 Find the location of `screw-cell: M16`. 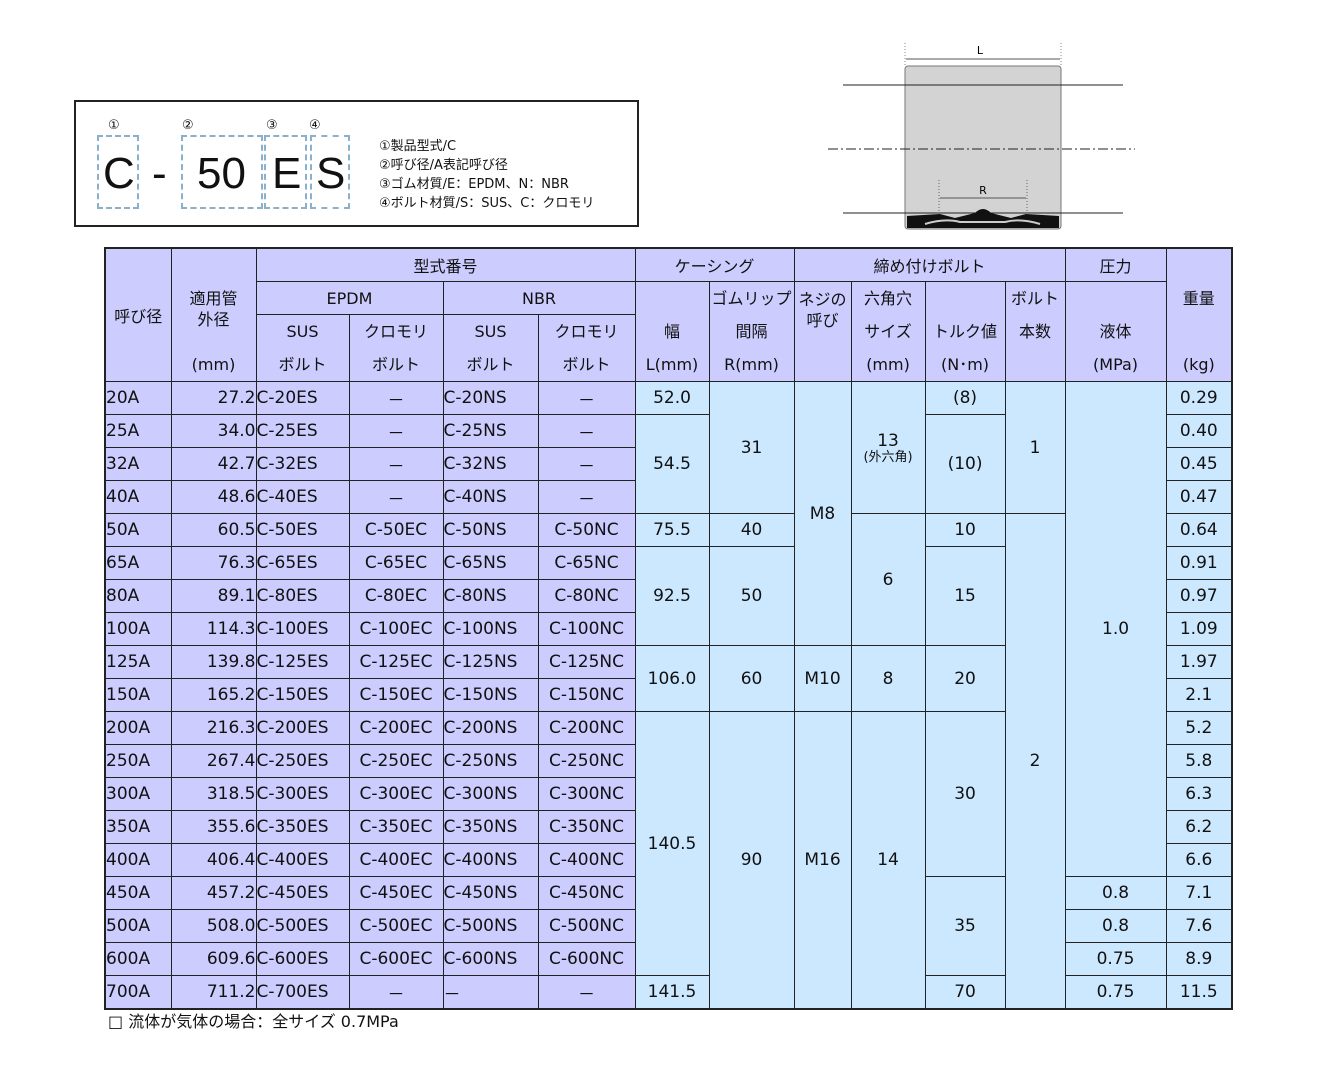

screw-cell: M16 is located at coordinates (822, 860).